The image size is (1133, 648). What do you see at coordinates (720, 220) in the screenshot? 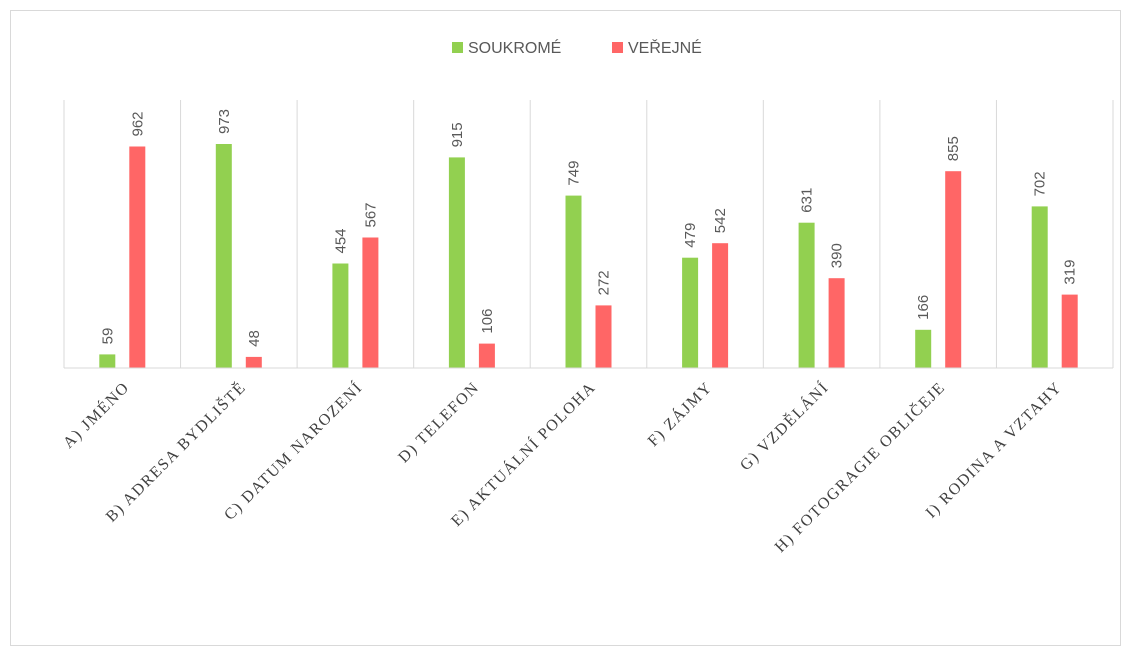
I see `data-label: 542` at bounding box center [720, 220].